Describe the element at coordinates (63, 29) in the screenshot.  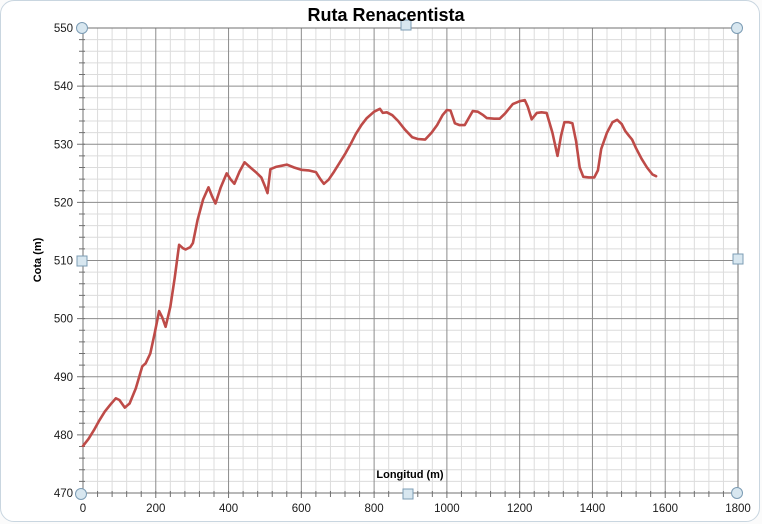
I see `svg-text: 550` at that location.